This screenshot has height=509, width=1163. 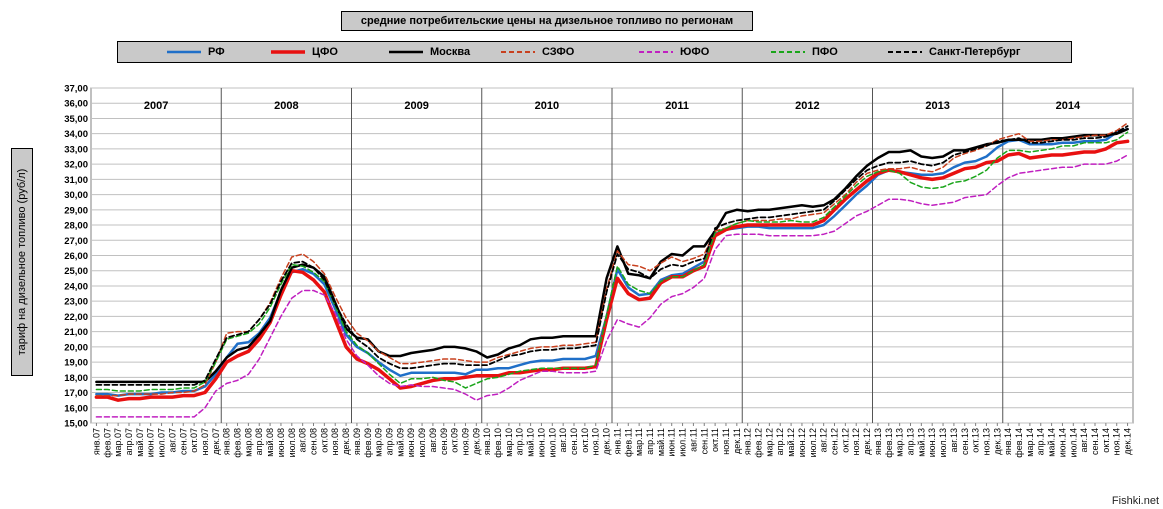 I want to click on legend-item: СЗФО, so click(x=537, y=52).